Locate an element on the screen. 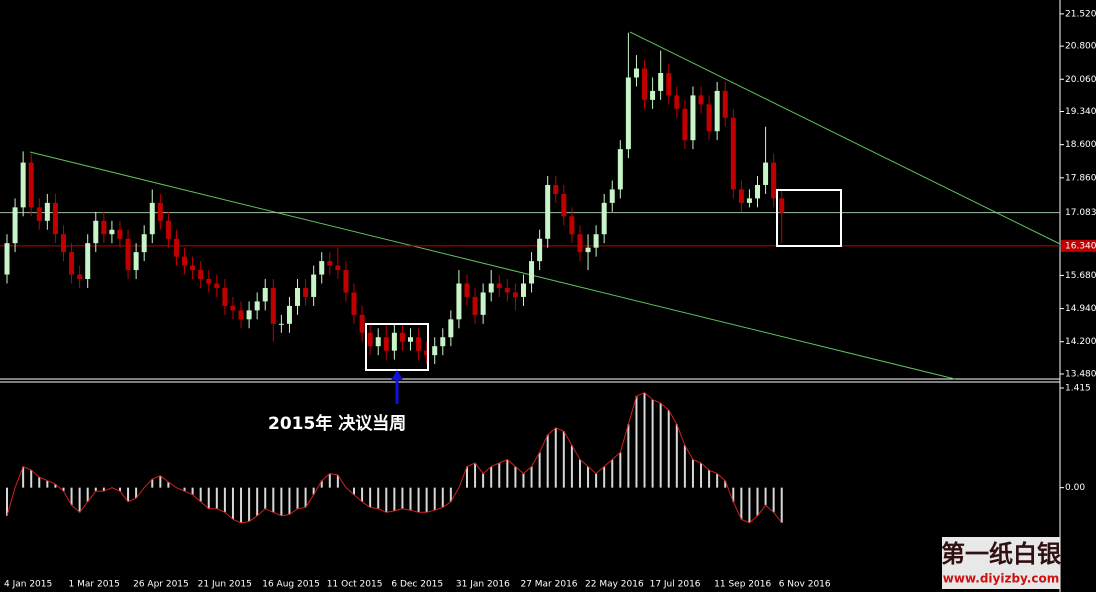  y-tick-label: 19.340 is located at coordinates (1080, 112).